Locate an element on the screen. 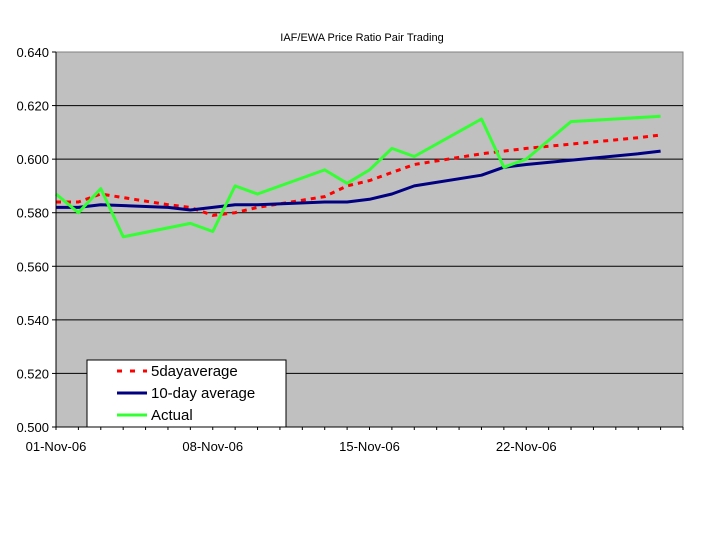 This screenshot has width=720, height=540. x-axis-tick-labels: 01-Nov-06 08-Nov-06 15-Nov-06 22-Nov-06 is located at coordinates (355, 440).